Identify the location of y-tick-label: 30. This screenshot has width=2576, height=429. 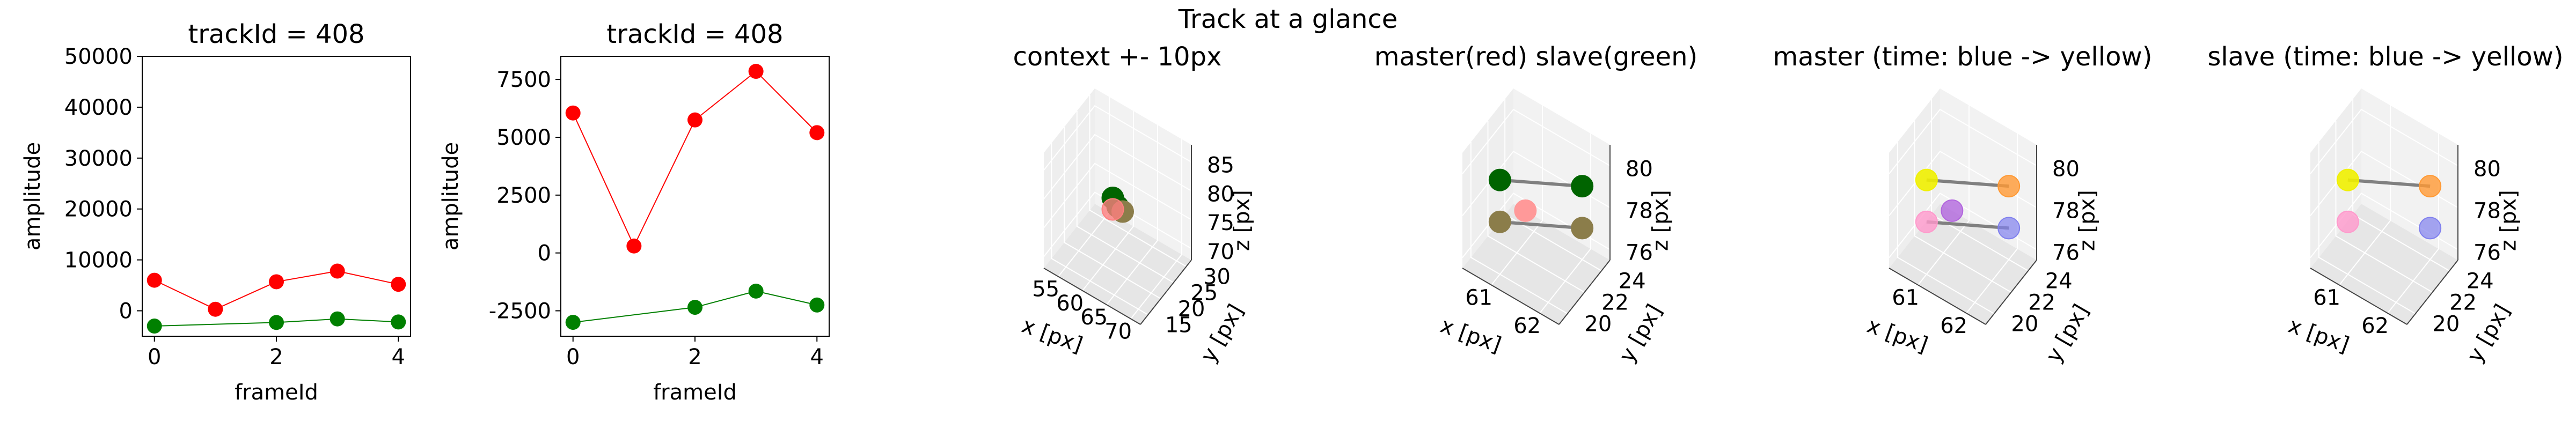
(1217, 277).